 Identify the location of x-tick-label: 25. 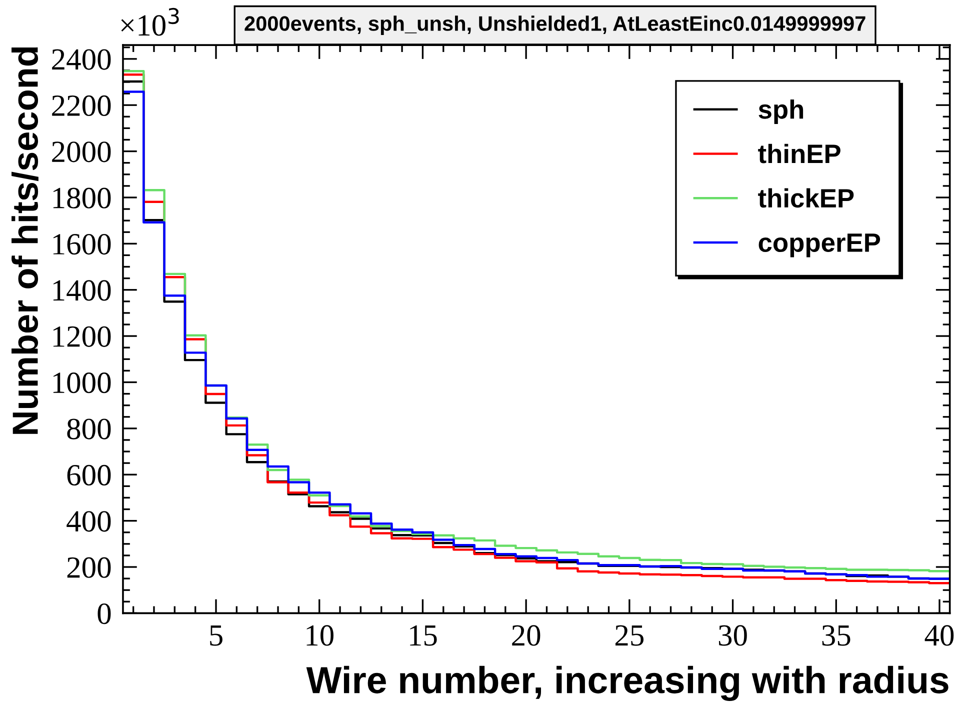
(629, 635).